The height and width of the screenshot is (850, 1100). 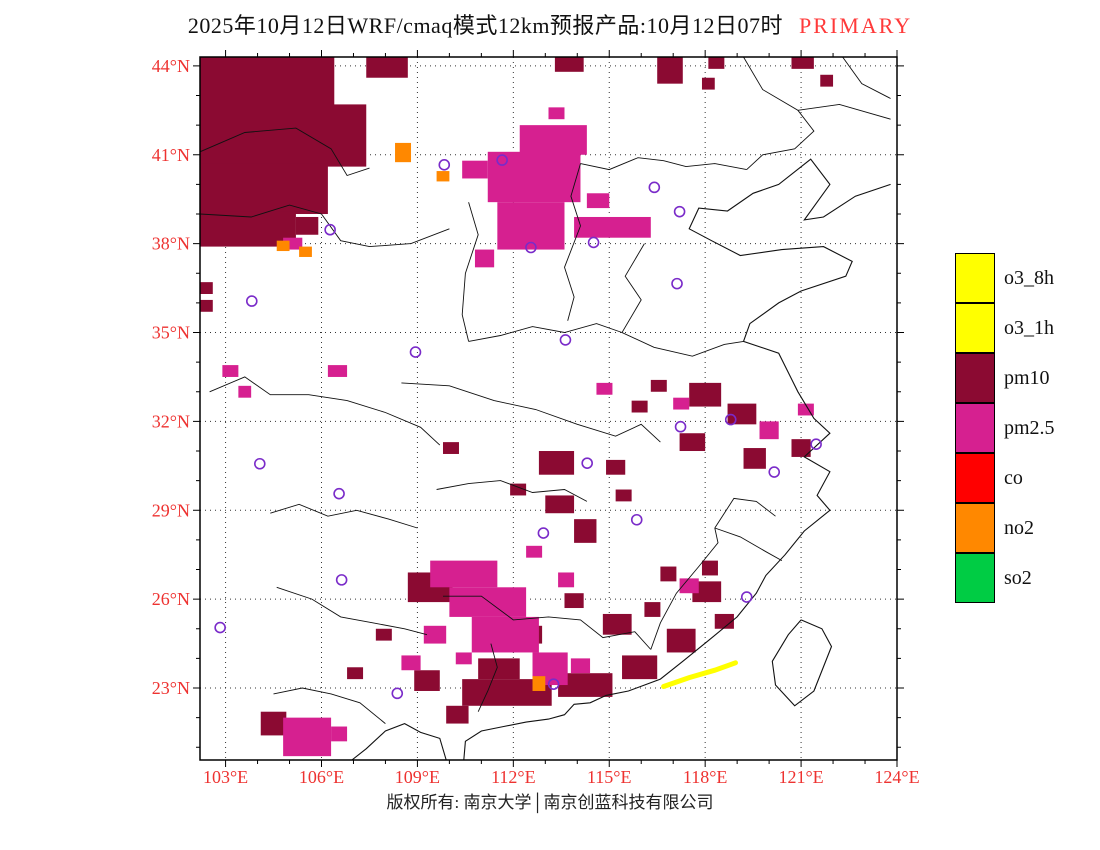 I want to click on coastline, so click(x=399, y=741).